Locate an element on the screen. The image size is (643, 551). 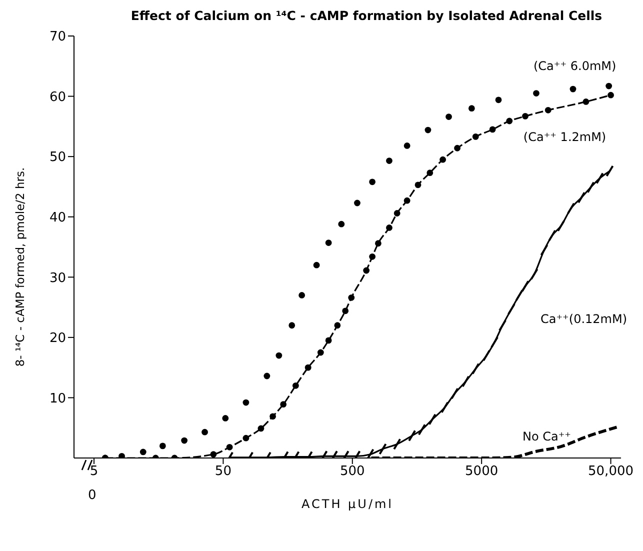
y-tick-label: 20 is located at coordinates (57, 338).